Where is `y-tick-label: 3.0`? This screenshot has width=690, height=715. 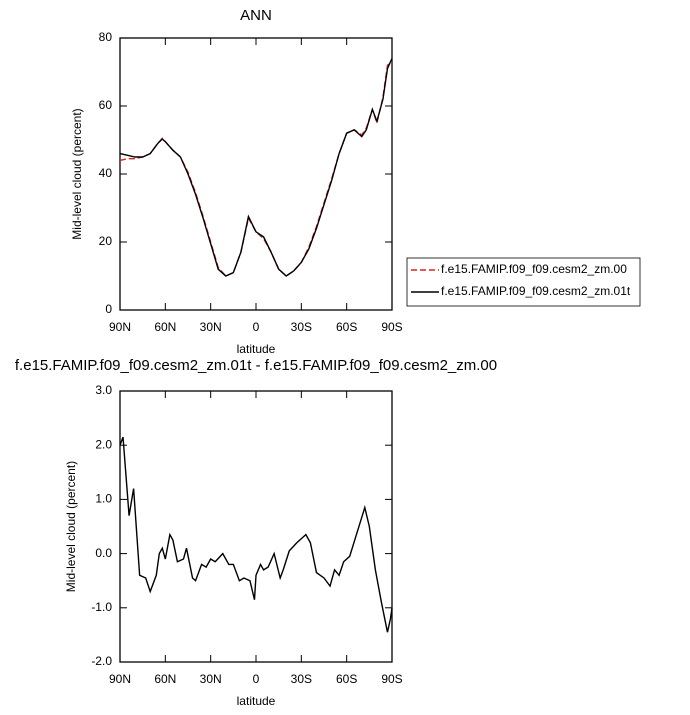 y-tick-label: 3.0 is located at coordinates (103, 390).